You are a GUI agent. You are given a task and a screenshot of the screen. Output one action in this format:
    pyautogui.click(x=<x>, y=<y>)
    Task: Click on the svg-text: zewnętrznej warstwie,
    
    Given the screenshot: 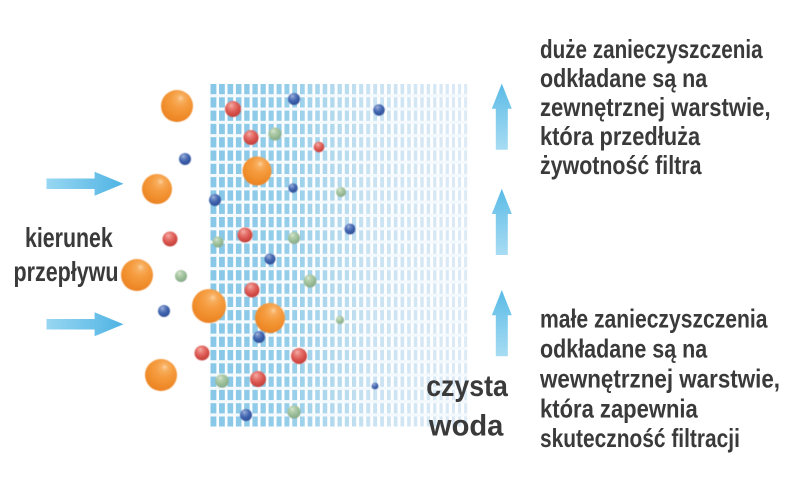 What is the action you would take?
    pyautogui.click(x=655, y=107)
    